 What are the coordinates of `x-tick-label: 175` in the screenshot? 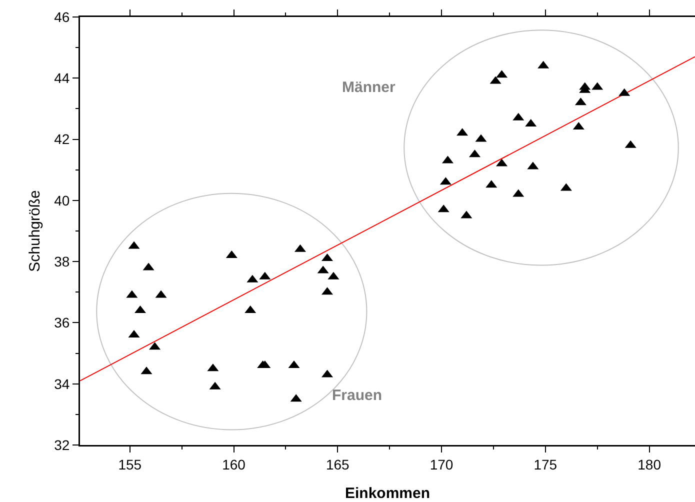 It's located at (546, 464).